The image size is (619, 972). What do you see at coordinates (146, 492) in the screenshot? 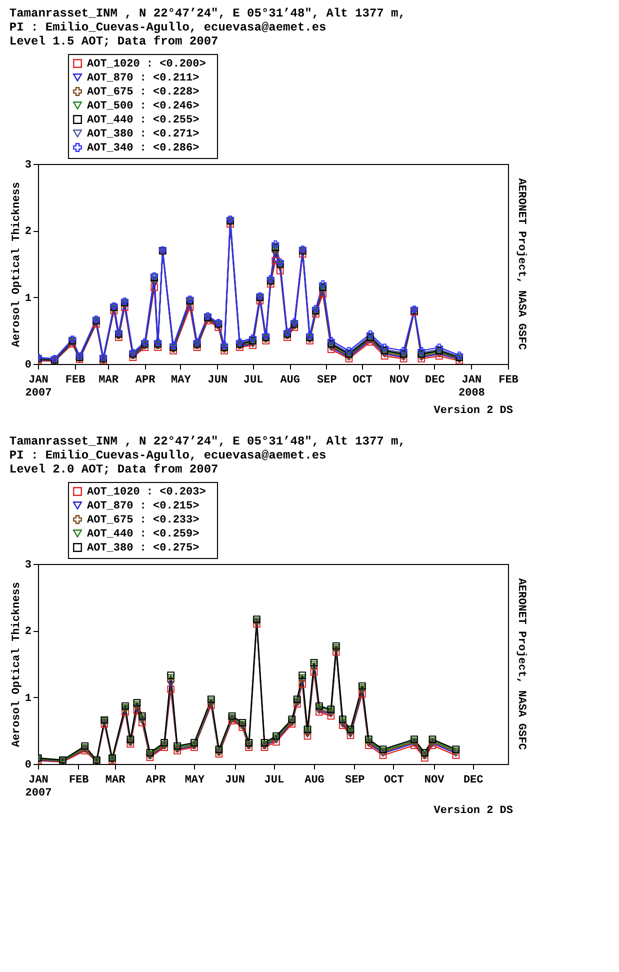
I see `legend-label: AOT_1020 : <0.203>` at bounding box center [146, 492].